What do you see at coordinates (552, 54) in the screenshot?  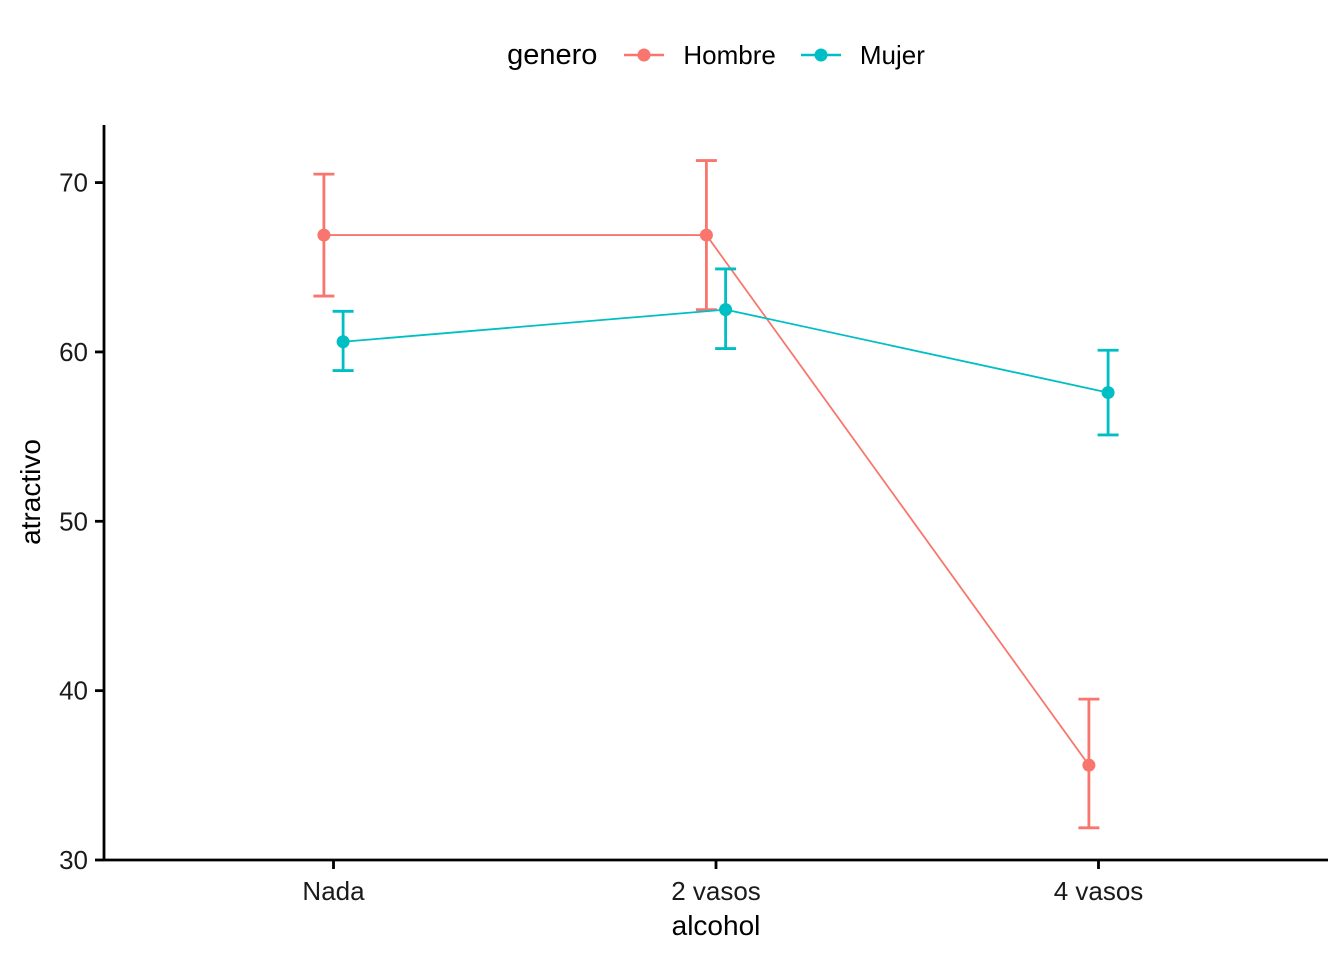 I see `legend-title: genero` at bounding box center [552, 54].